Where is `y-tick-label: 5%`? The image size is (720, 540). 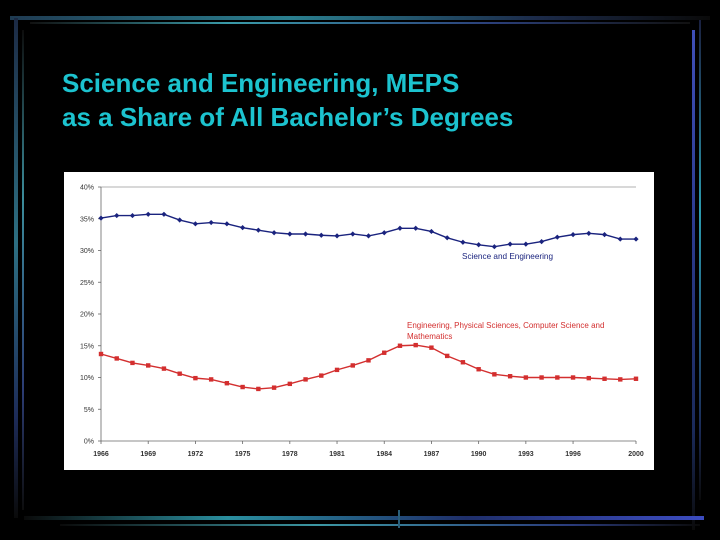 y-tick-label: 5% is located at coordinates (89, 410).